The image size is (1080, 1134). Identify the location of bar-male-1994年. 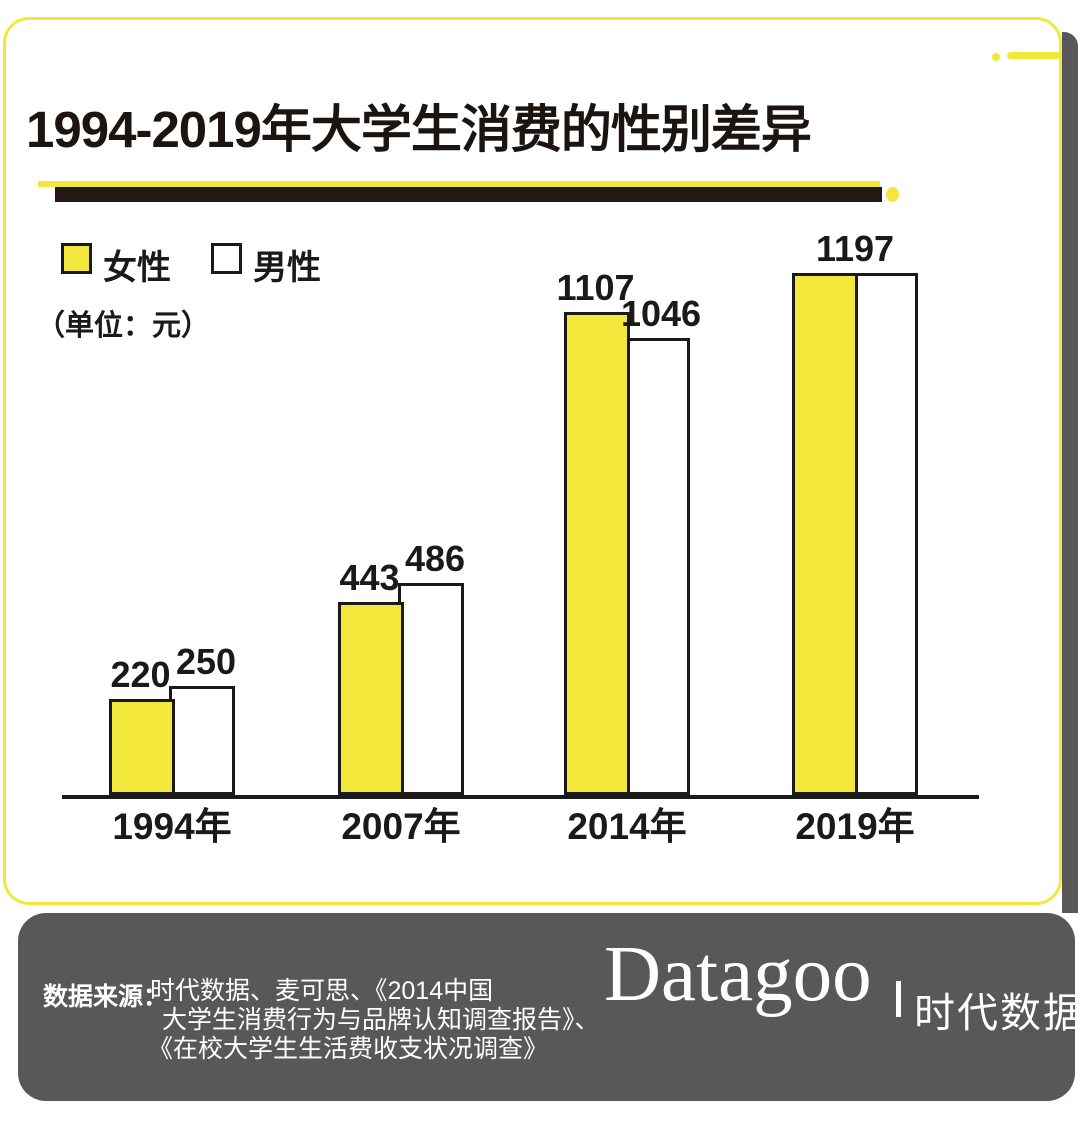
(202, 740).